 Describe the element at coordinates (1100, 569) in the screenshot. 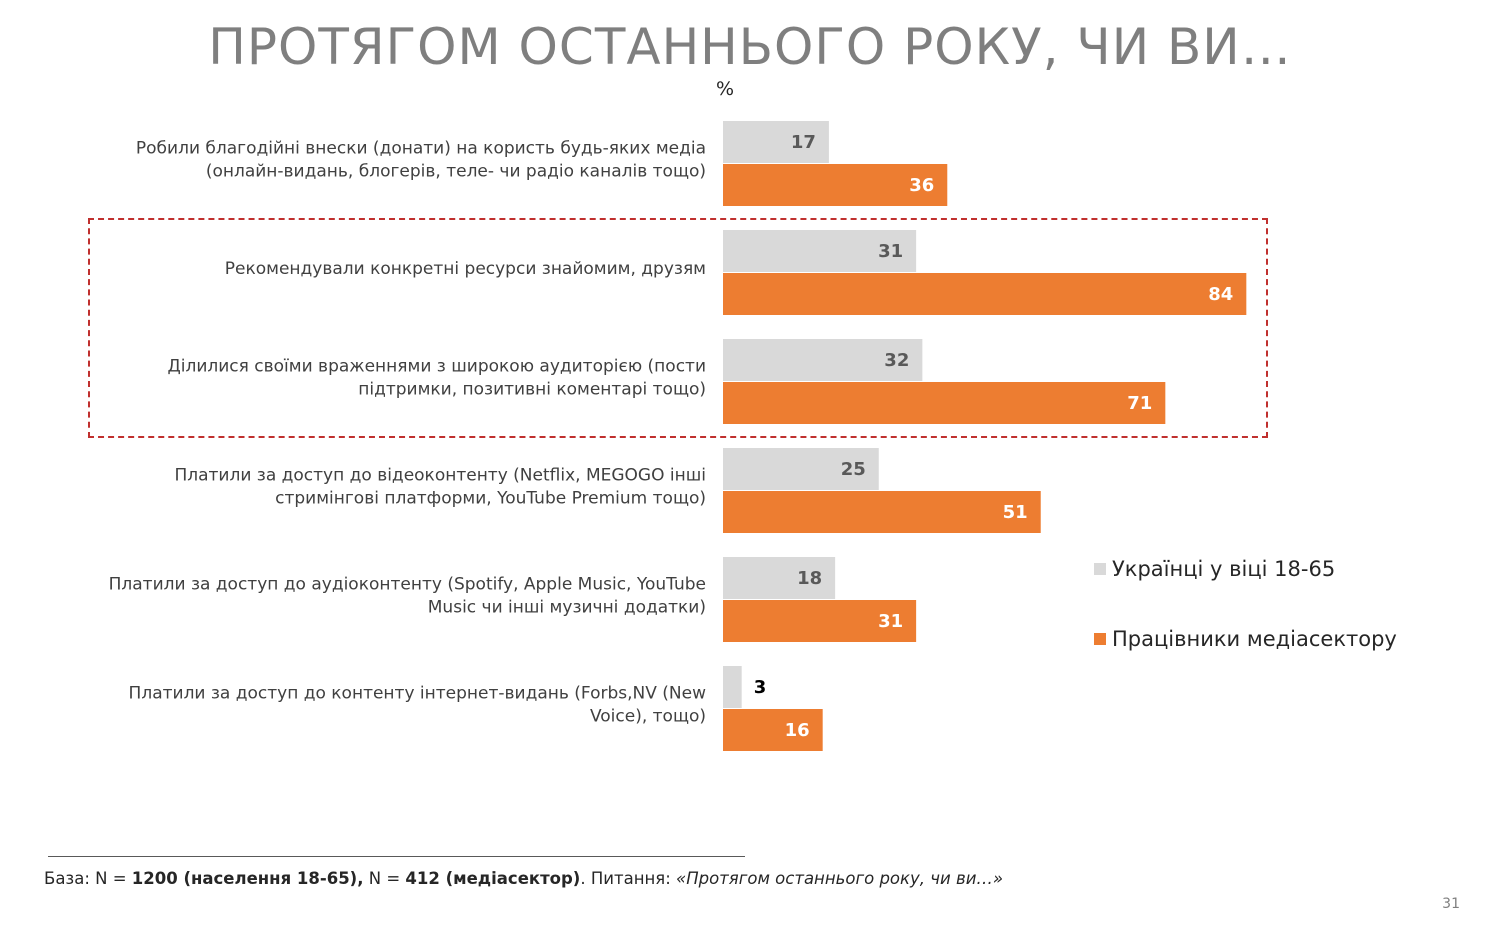

I see `legend-swatch-population` at that location.